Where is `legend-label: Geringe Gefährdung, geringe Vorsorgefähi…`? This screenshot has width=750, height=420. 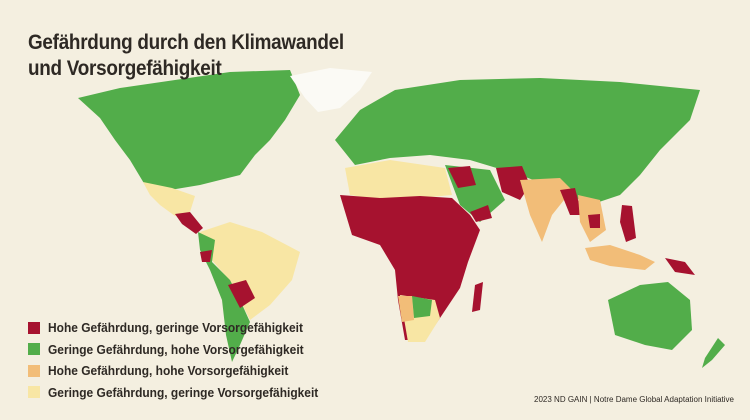 legend-label: Geringe Gefährdung, geringe Vorsorgefähi… is located at coordinates (183, 392).